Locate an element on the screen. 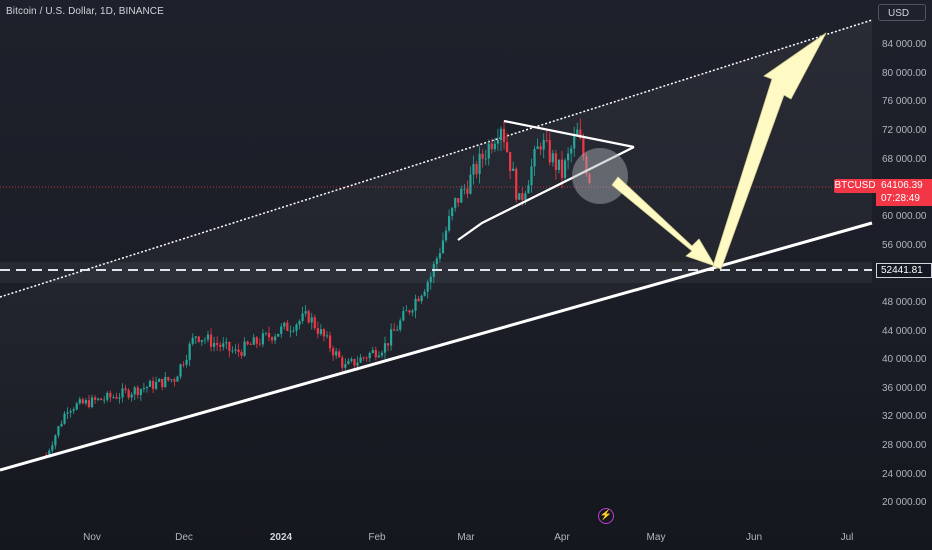  x-tick: Feb is located at coordinates (377, 537).